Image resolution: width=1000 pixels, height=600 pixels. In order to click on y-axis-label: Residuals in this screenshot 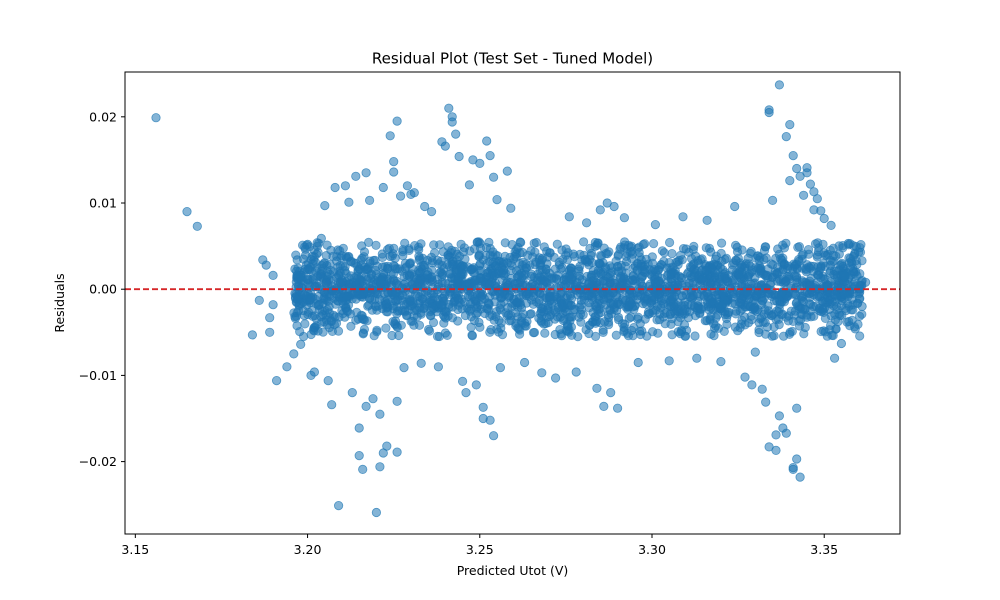, I will do `click(59, 302)`.